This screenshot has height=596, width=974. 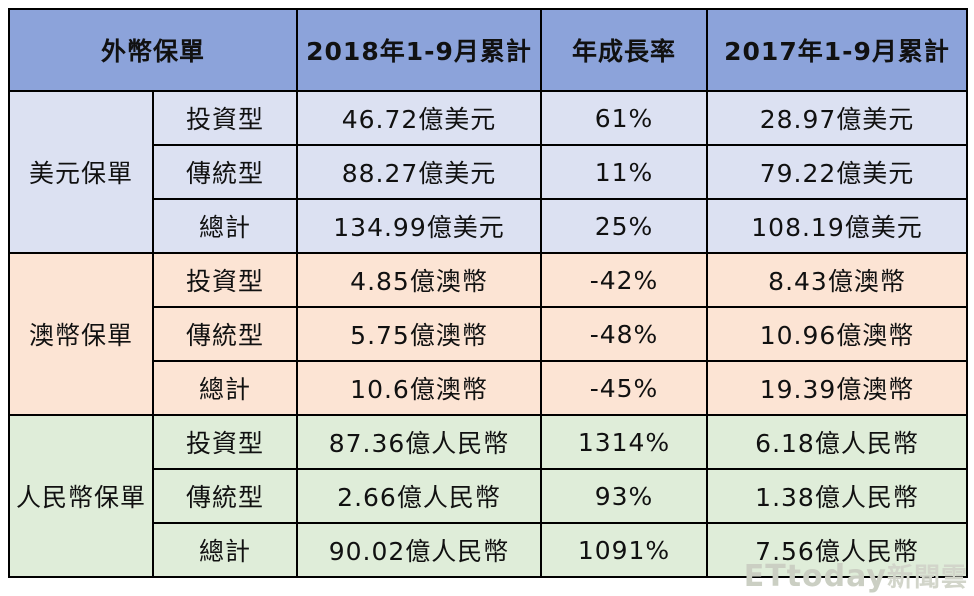 I want to click on table-row: 傳統型 2.66億人民幣 93% 1.38億人民幣, so click(x=489, y=496).